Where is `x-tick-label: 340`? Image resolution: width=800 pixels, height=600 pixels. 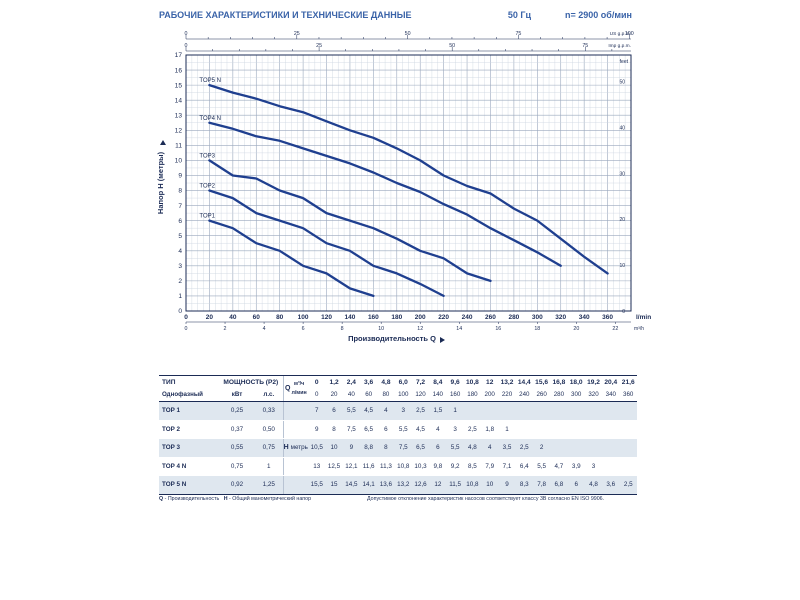 x-tick-label: 340 is located at coordinates (584, 317).